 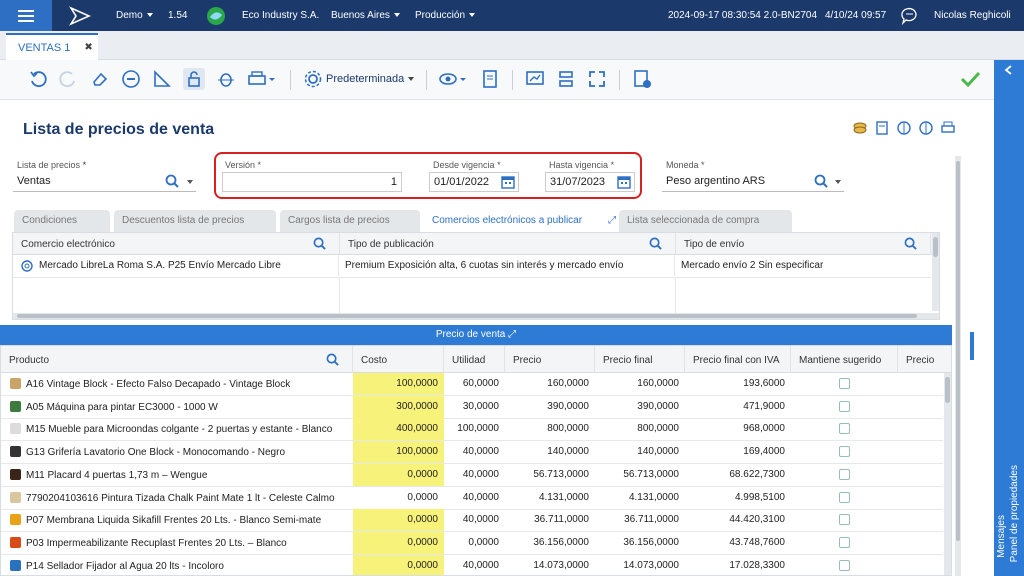 I want to click on column-header: Precio final, so click(x=640, y=359).